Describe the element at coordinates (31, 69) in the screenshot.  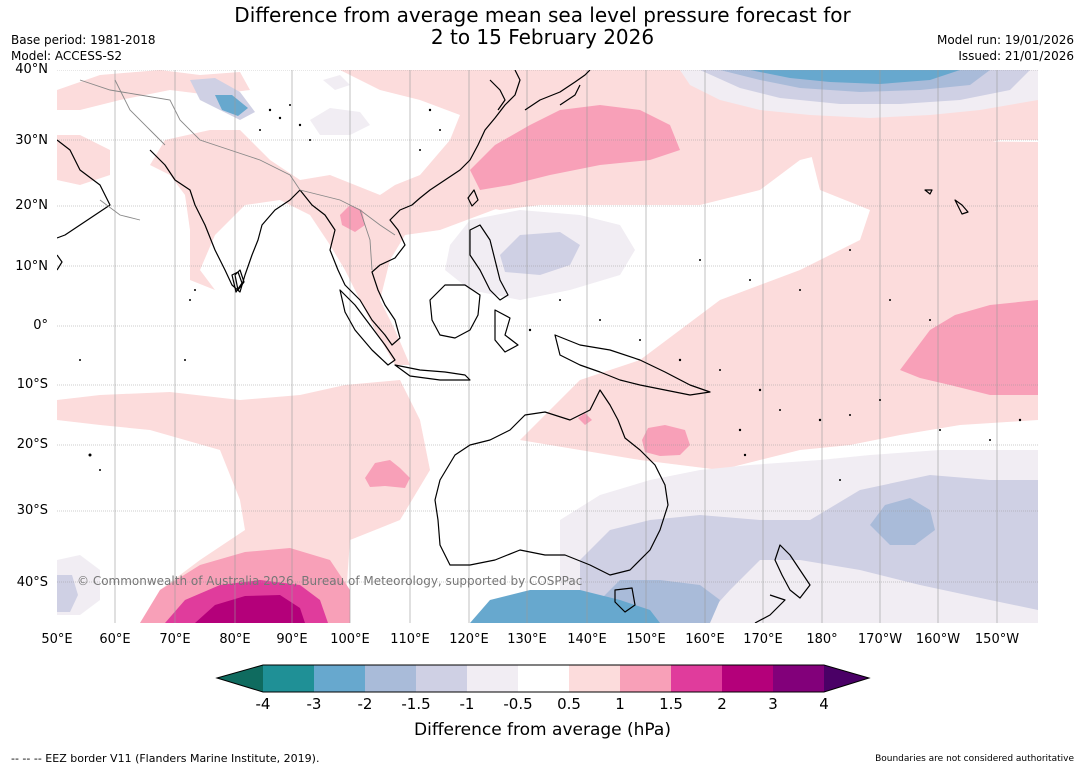
I see `lat-label-40n: 40°N` at that location.